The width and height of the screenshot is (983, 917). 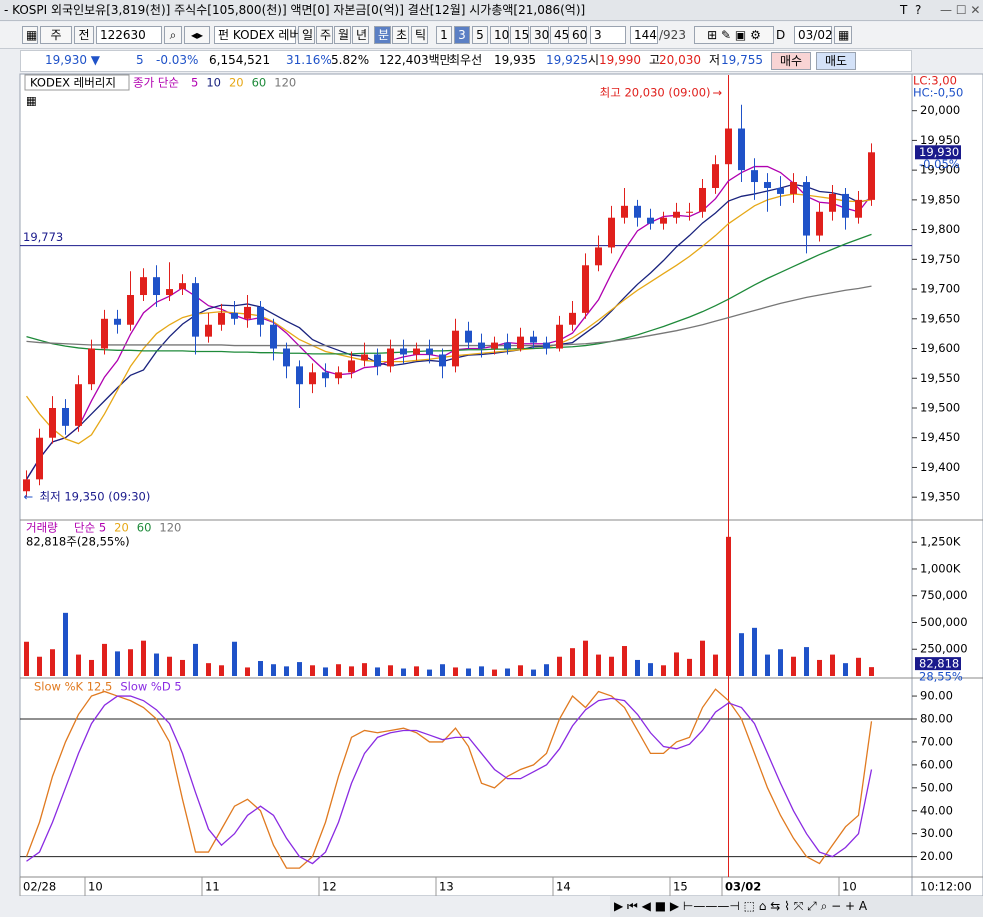 What do you see at coordinates (936, 696) in the screenshot?
I see `y-tick-label: 90.00` at bounding box center [936, 696].